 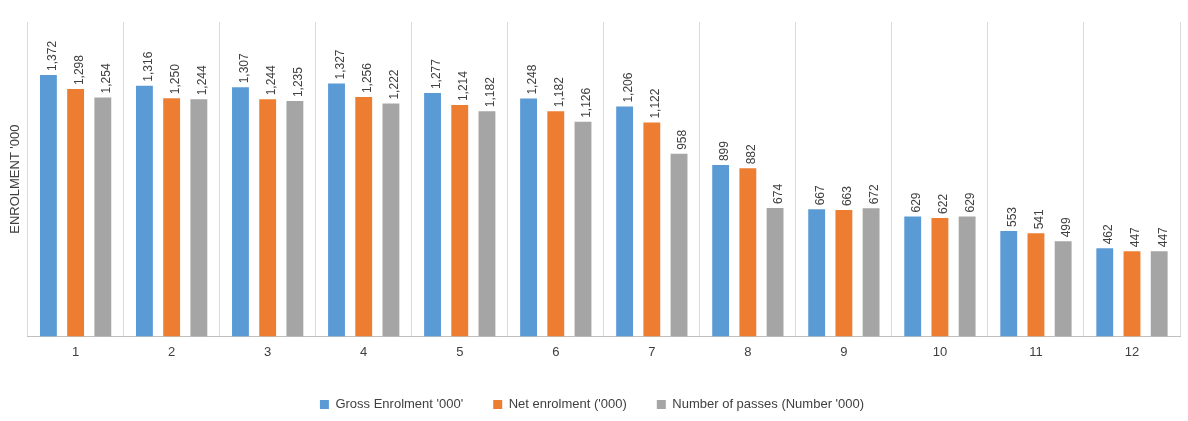 What do you see at coordinates (174, 79) in the screenshot?
I see `data-label: 1,250` at bounding box center [174, 79].